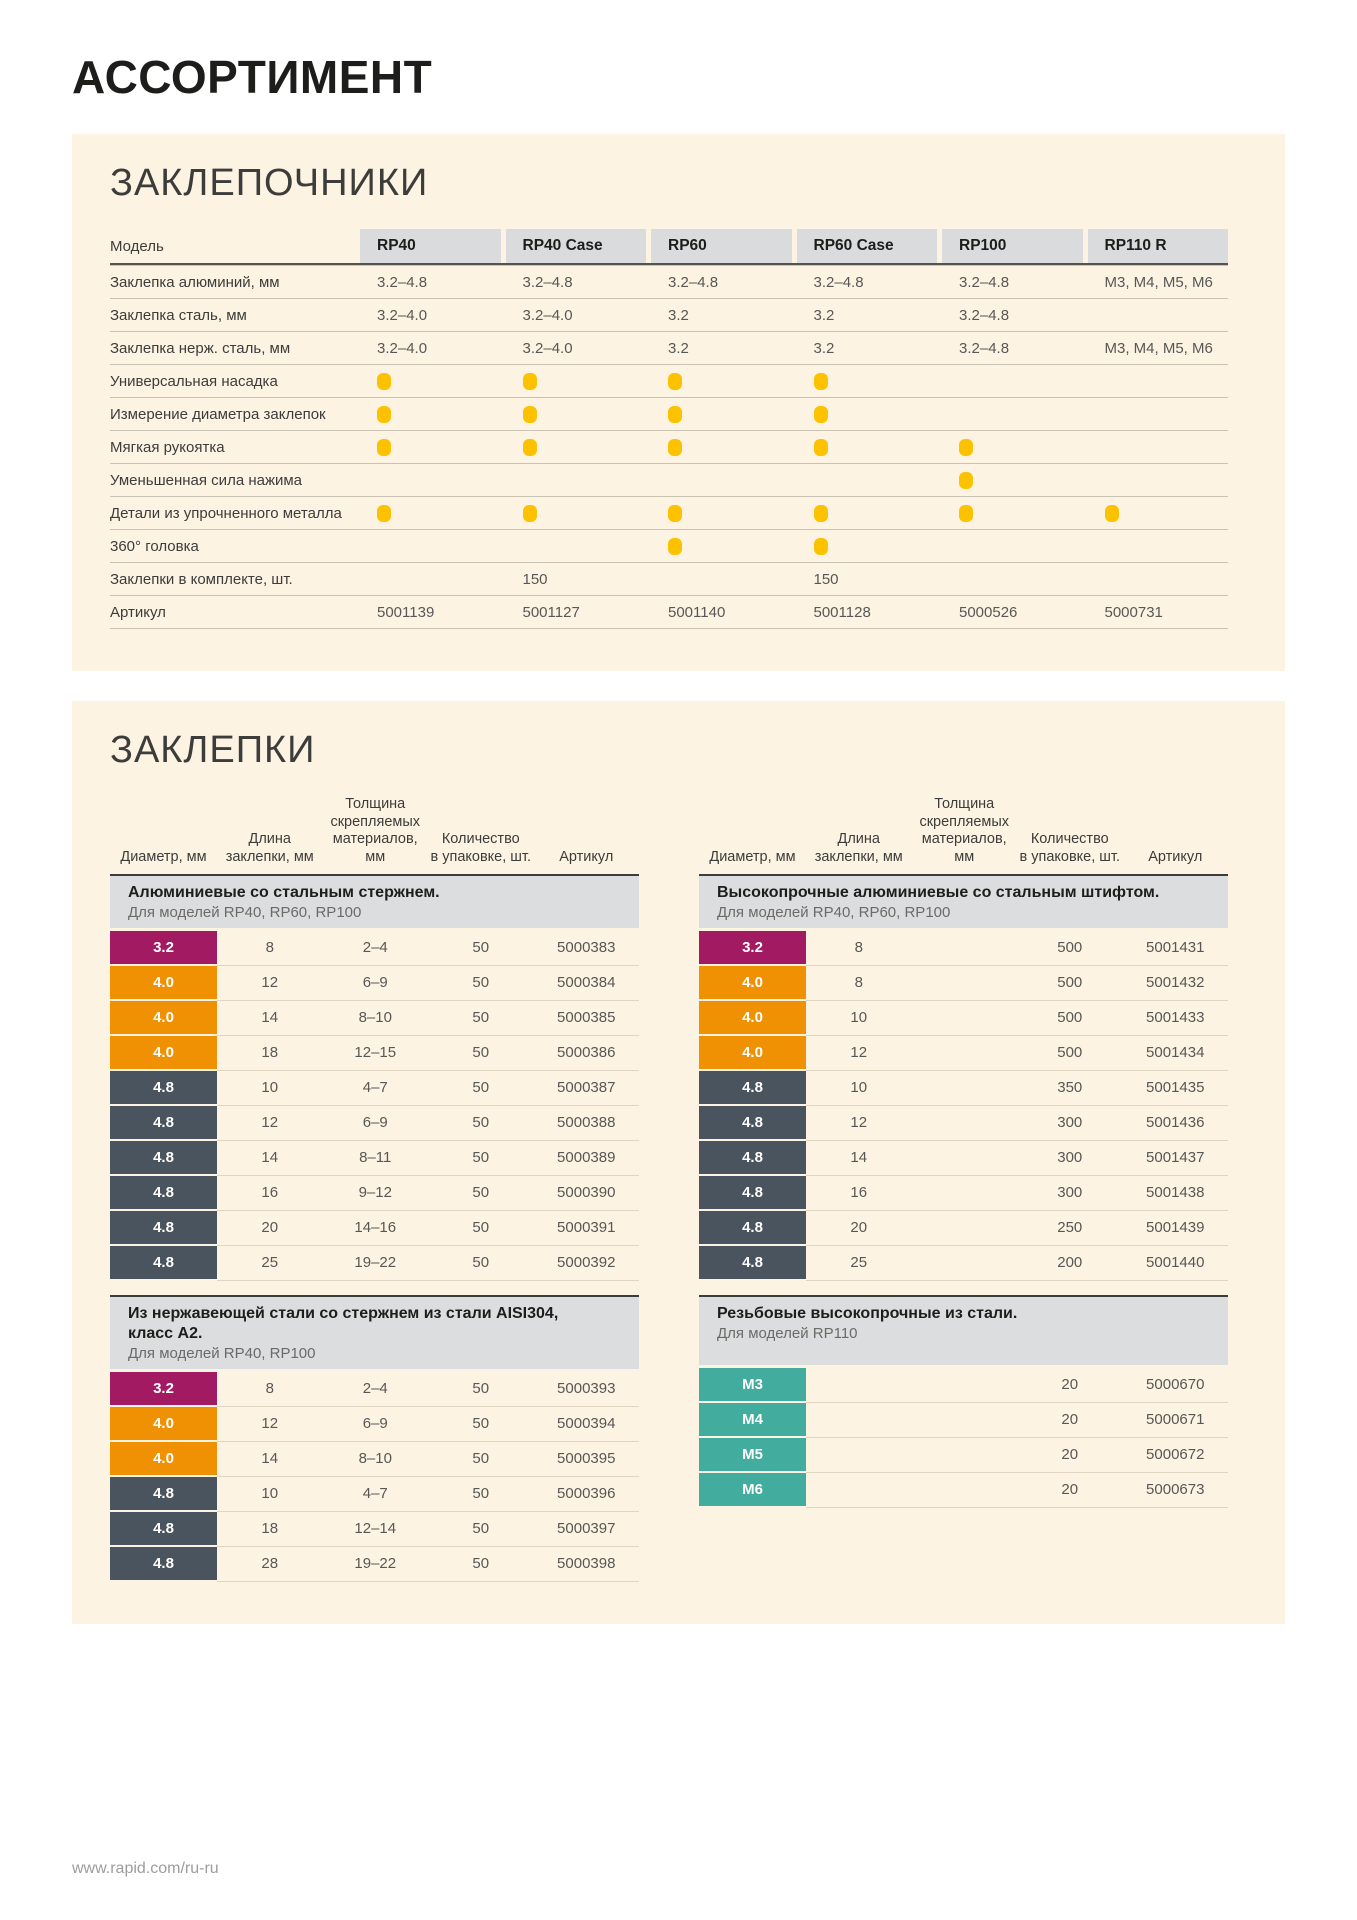 This screenshot has height=1920, width=1357. I want to click on rivets-section-title: ЗАКЛЕПКИ, so click(213, 750).